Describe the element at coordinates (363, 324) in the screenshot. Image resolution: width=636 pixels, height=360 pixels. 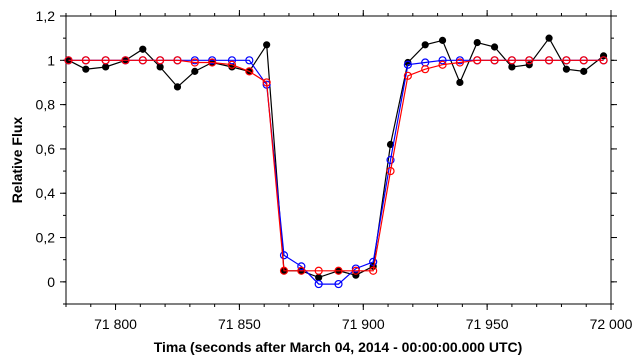
I see `x-tick-label: 71 900` at that location.